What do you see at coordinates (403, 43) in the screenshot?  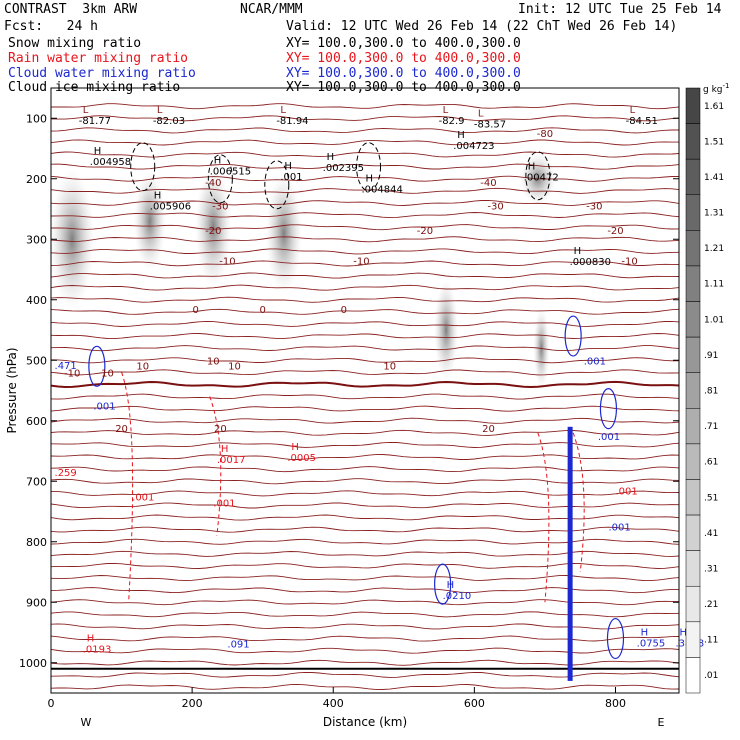 I see `field-xy-snow: XY= 100.0,300.0 to 400.0,300.0` at bounding box center [403, 43].